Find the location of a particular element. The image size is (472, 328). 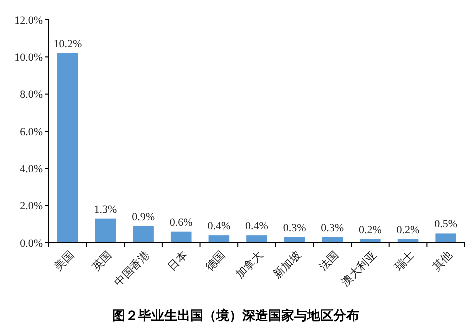

x-tick-label: 日本 is located at coordinates (177, 261).